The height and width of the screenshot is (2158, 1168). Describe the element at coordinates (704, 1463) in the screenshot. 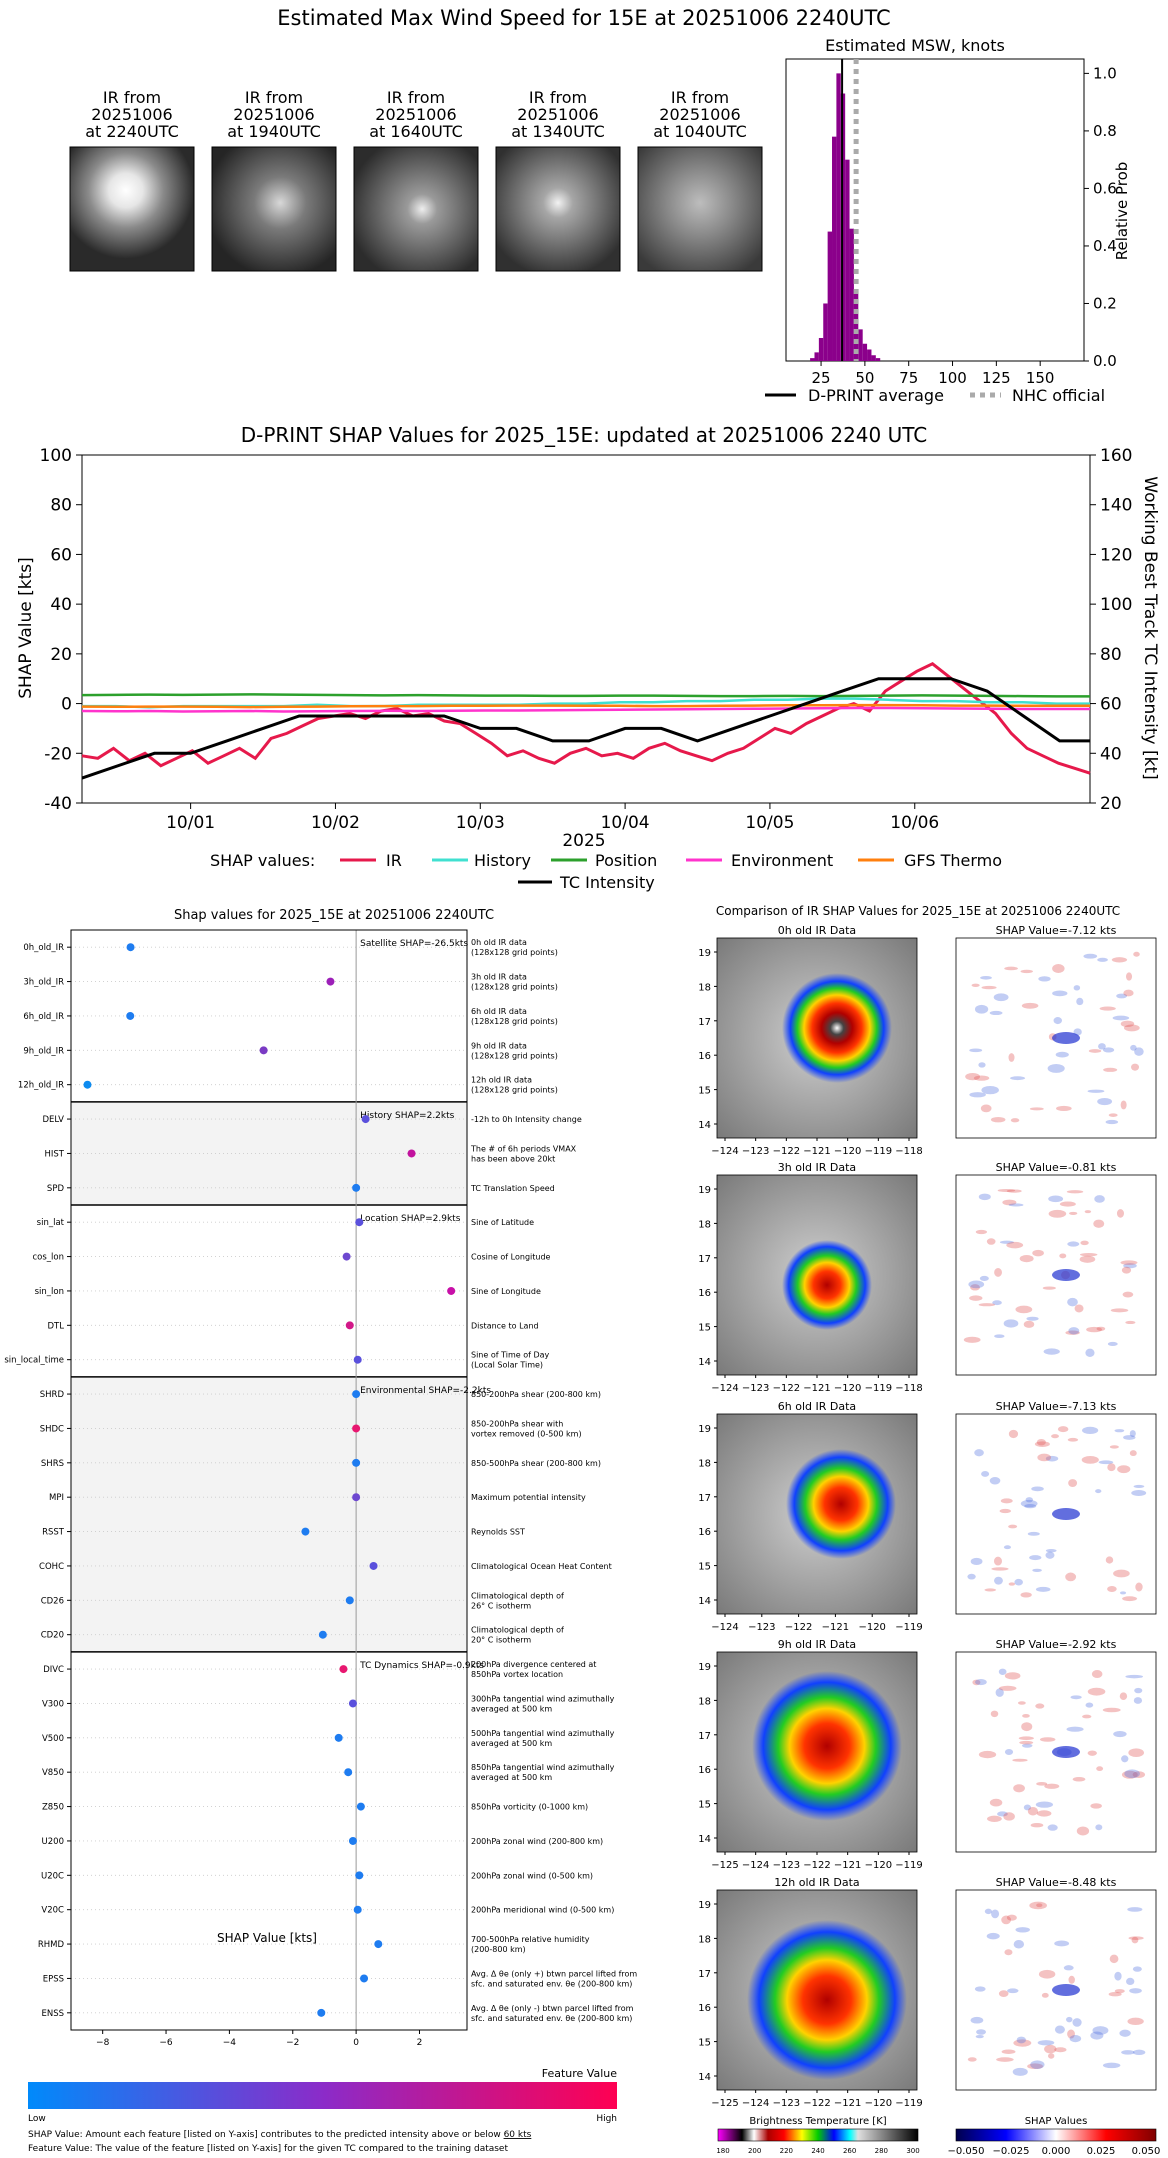

I see `irc-ytick-label: 18` at that location.